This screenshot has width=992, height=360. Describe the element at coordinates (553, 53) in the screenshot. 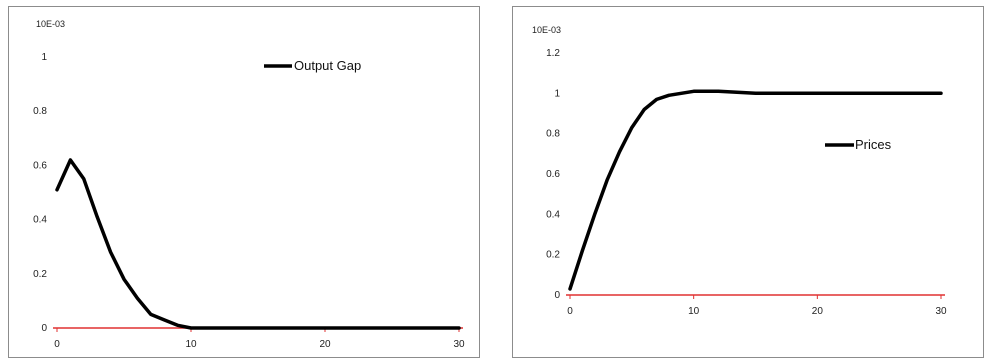

I see `y-tick-label: 1.2` at that location.